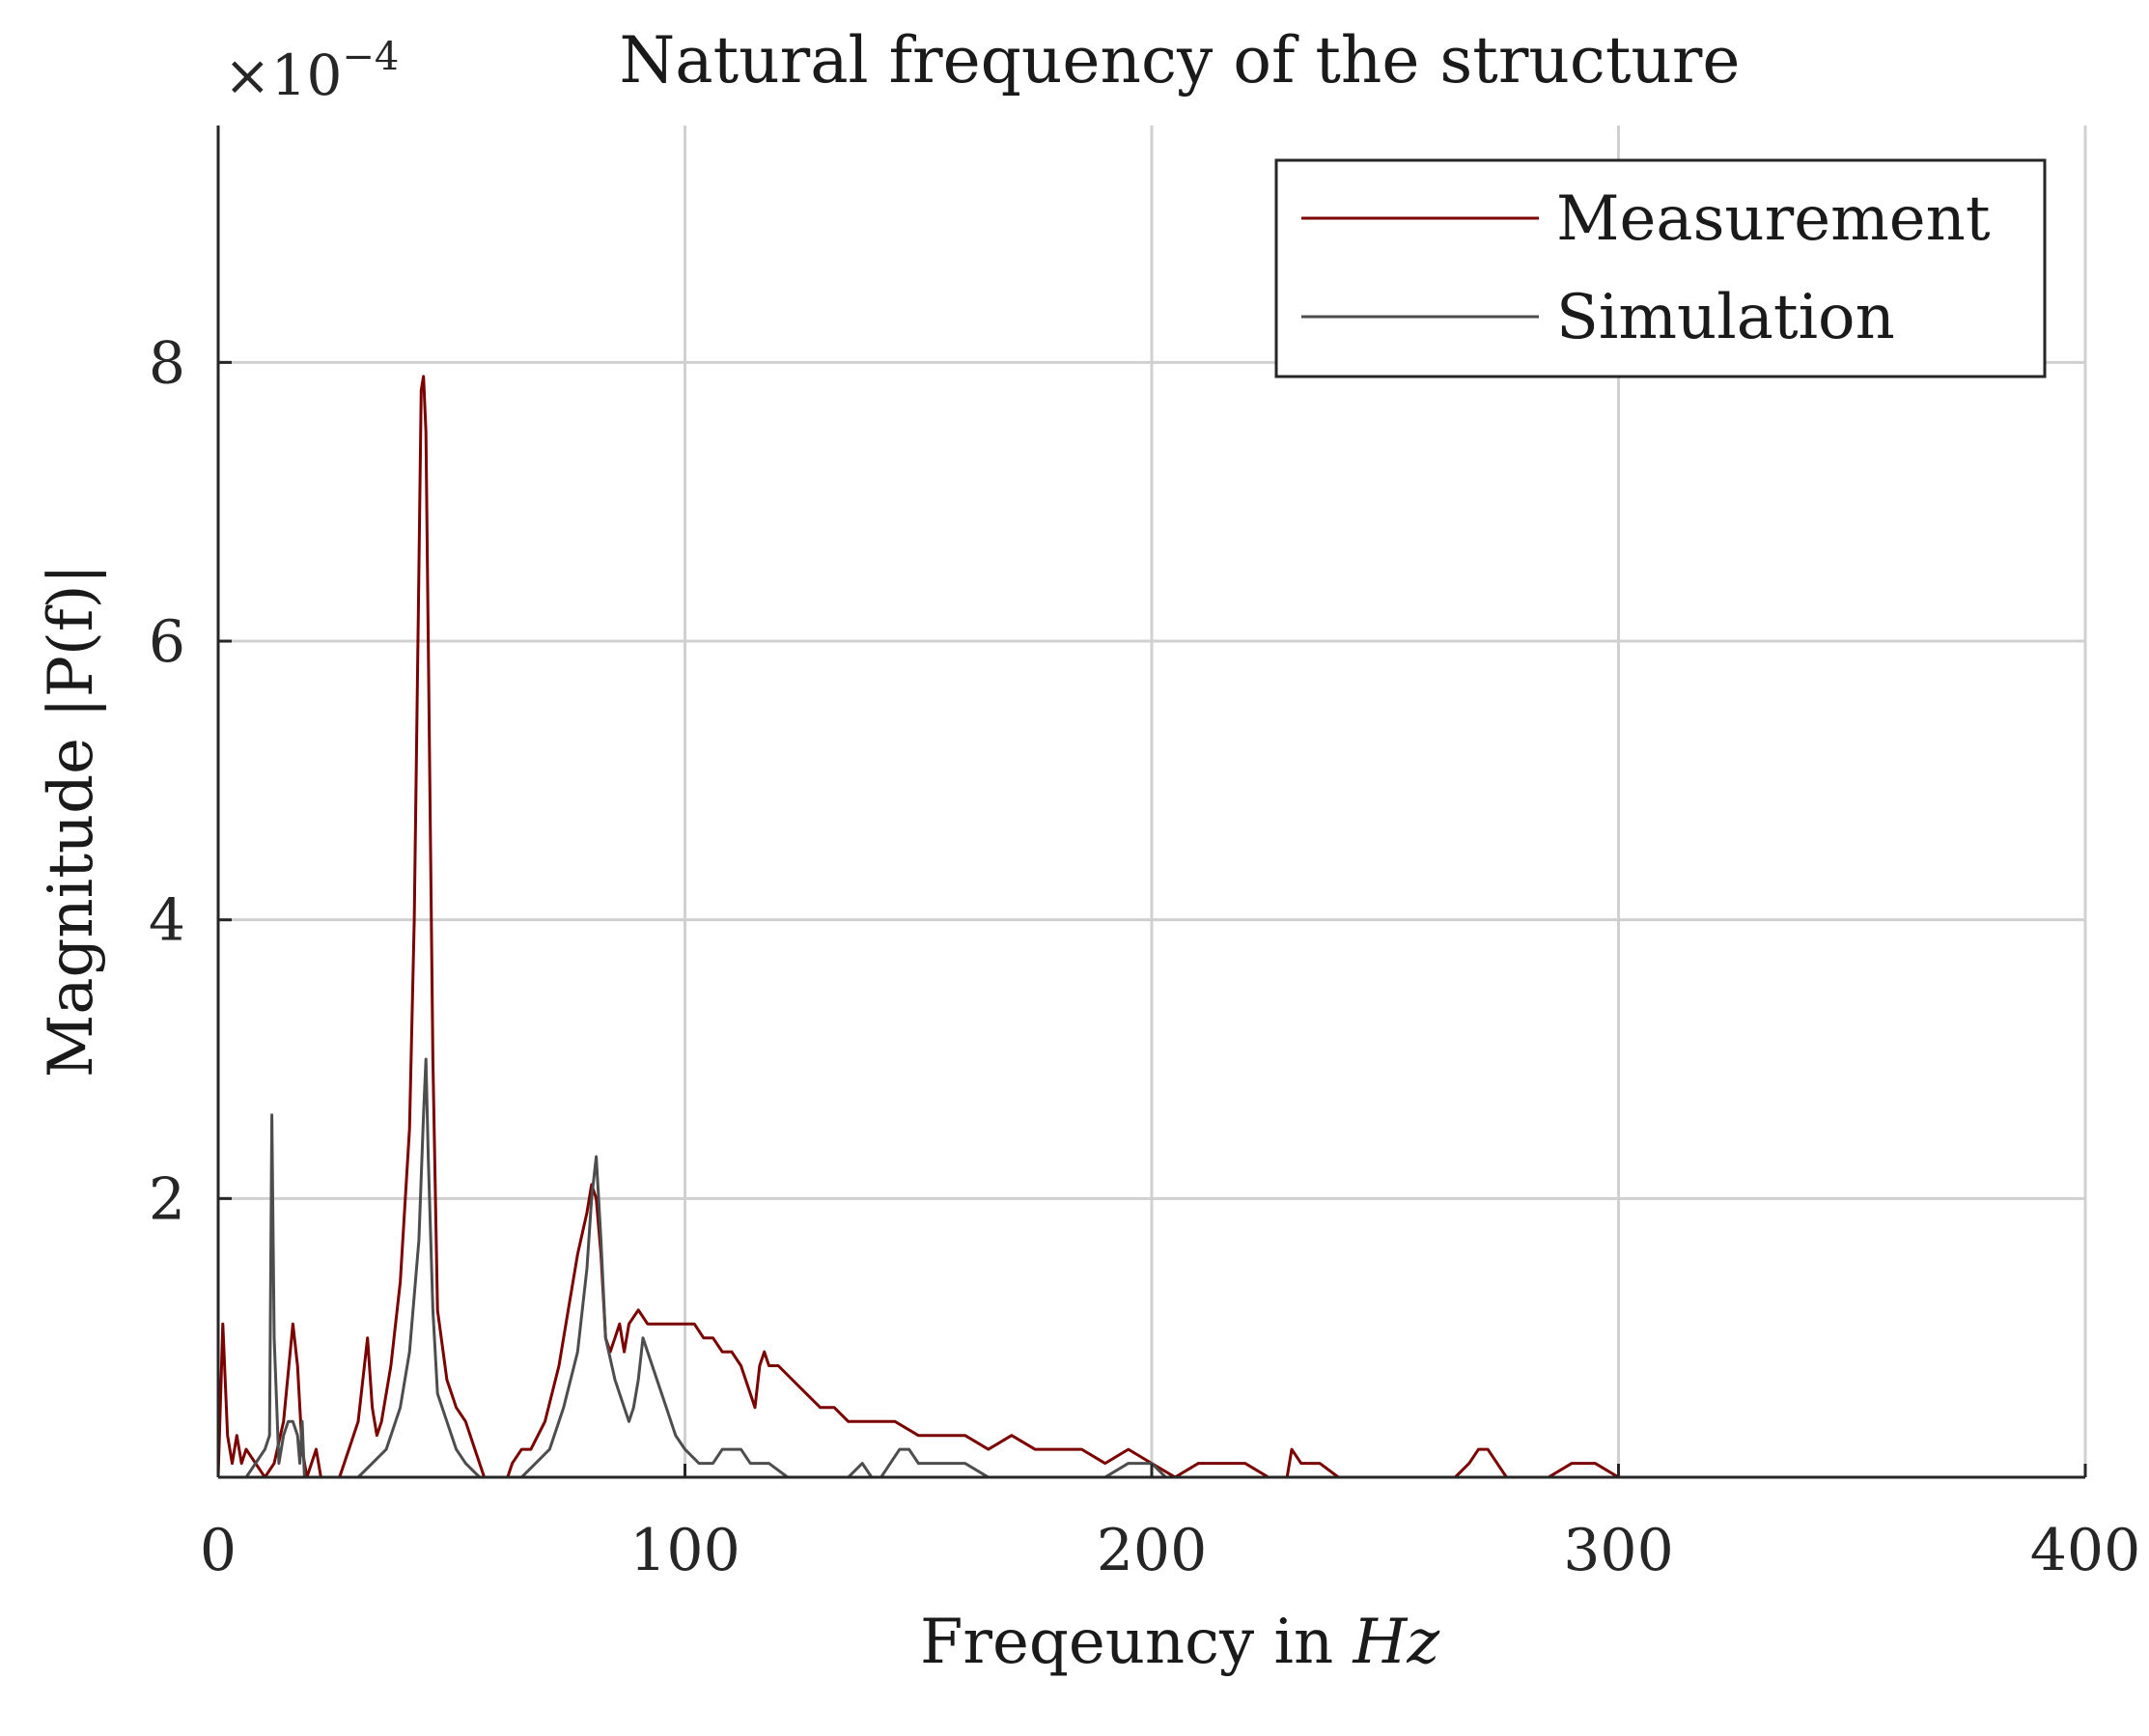 Image resolution: width=2149 pixels, height=1736 pixels. I want to click on y-tick-label: 2, so click(167, 1199).